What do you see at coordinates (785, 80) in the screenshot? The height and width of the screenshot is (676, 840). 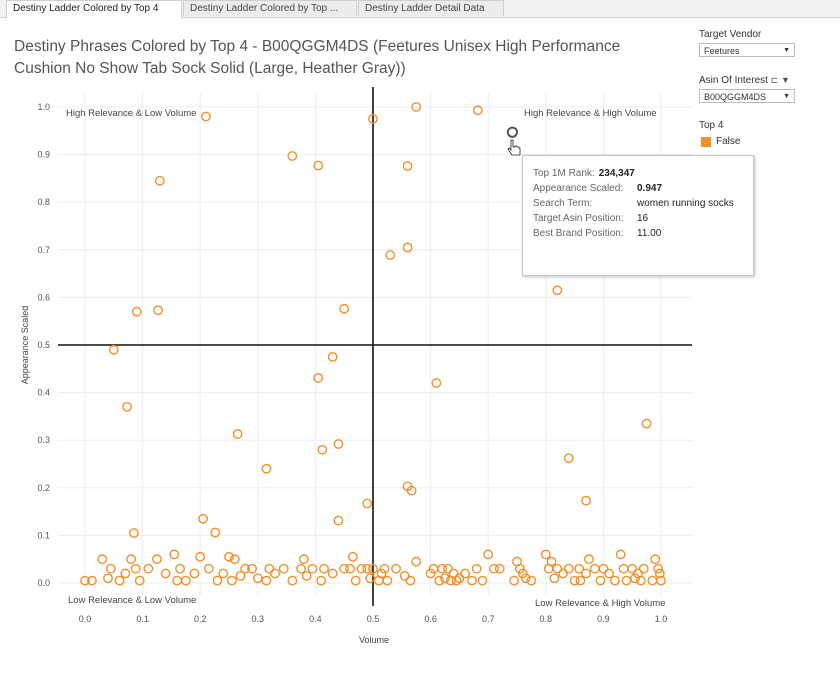 I see `chevron-down-icon: ▼` at bounding box center [785, 80].